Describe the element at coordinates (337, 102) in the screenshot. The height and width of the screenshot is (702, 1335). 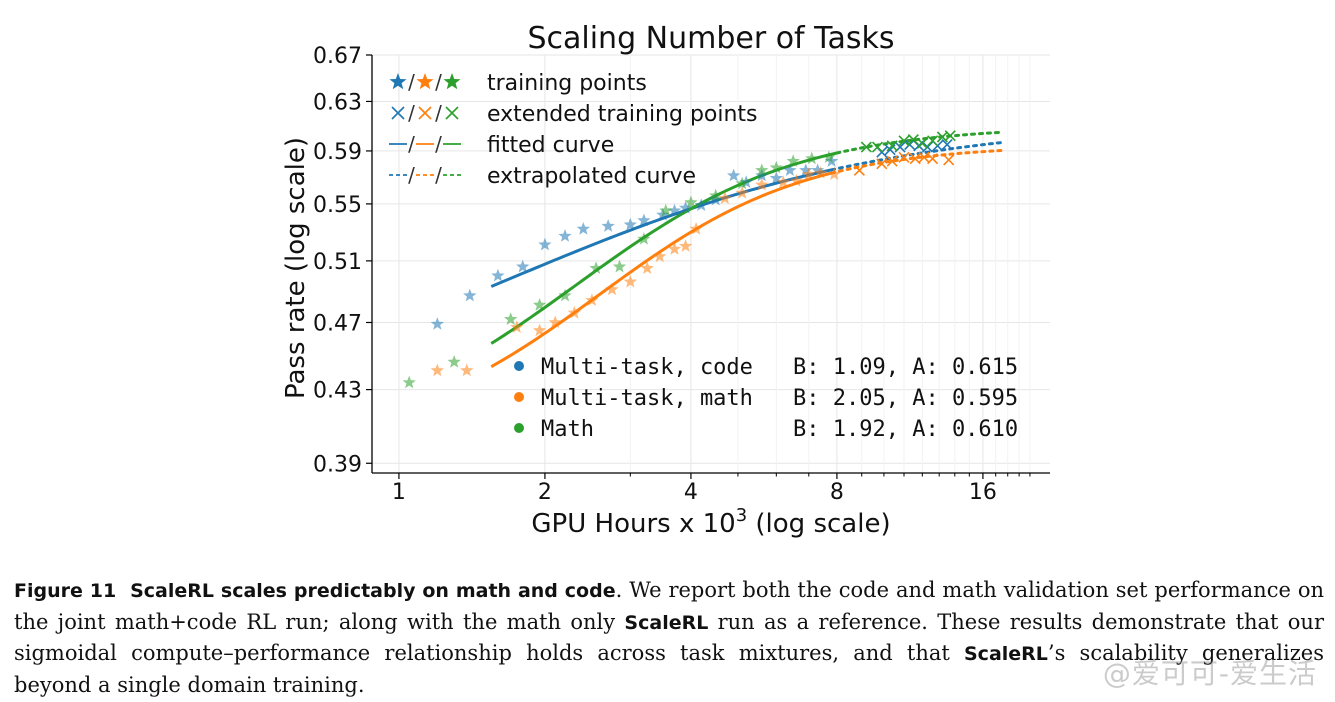
I see `y-tick-label: 0.63` at that location.